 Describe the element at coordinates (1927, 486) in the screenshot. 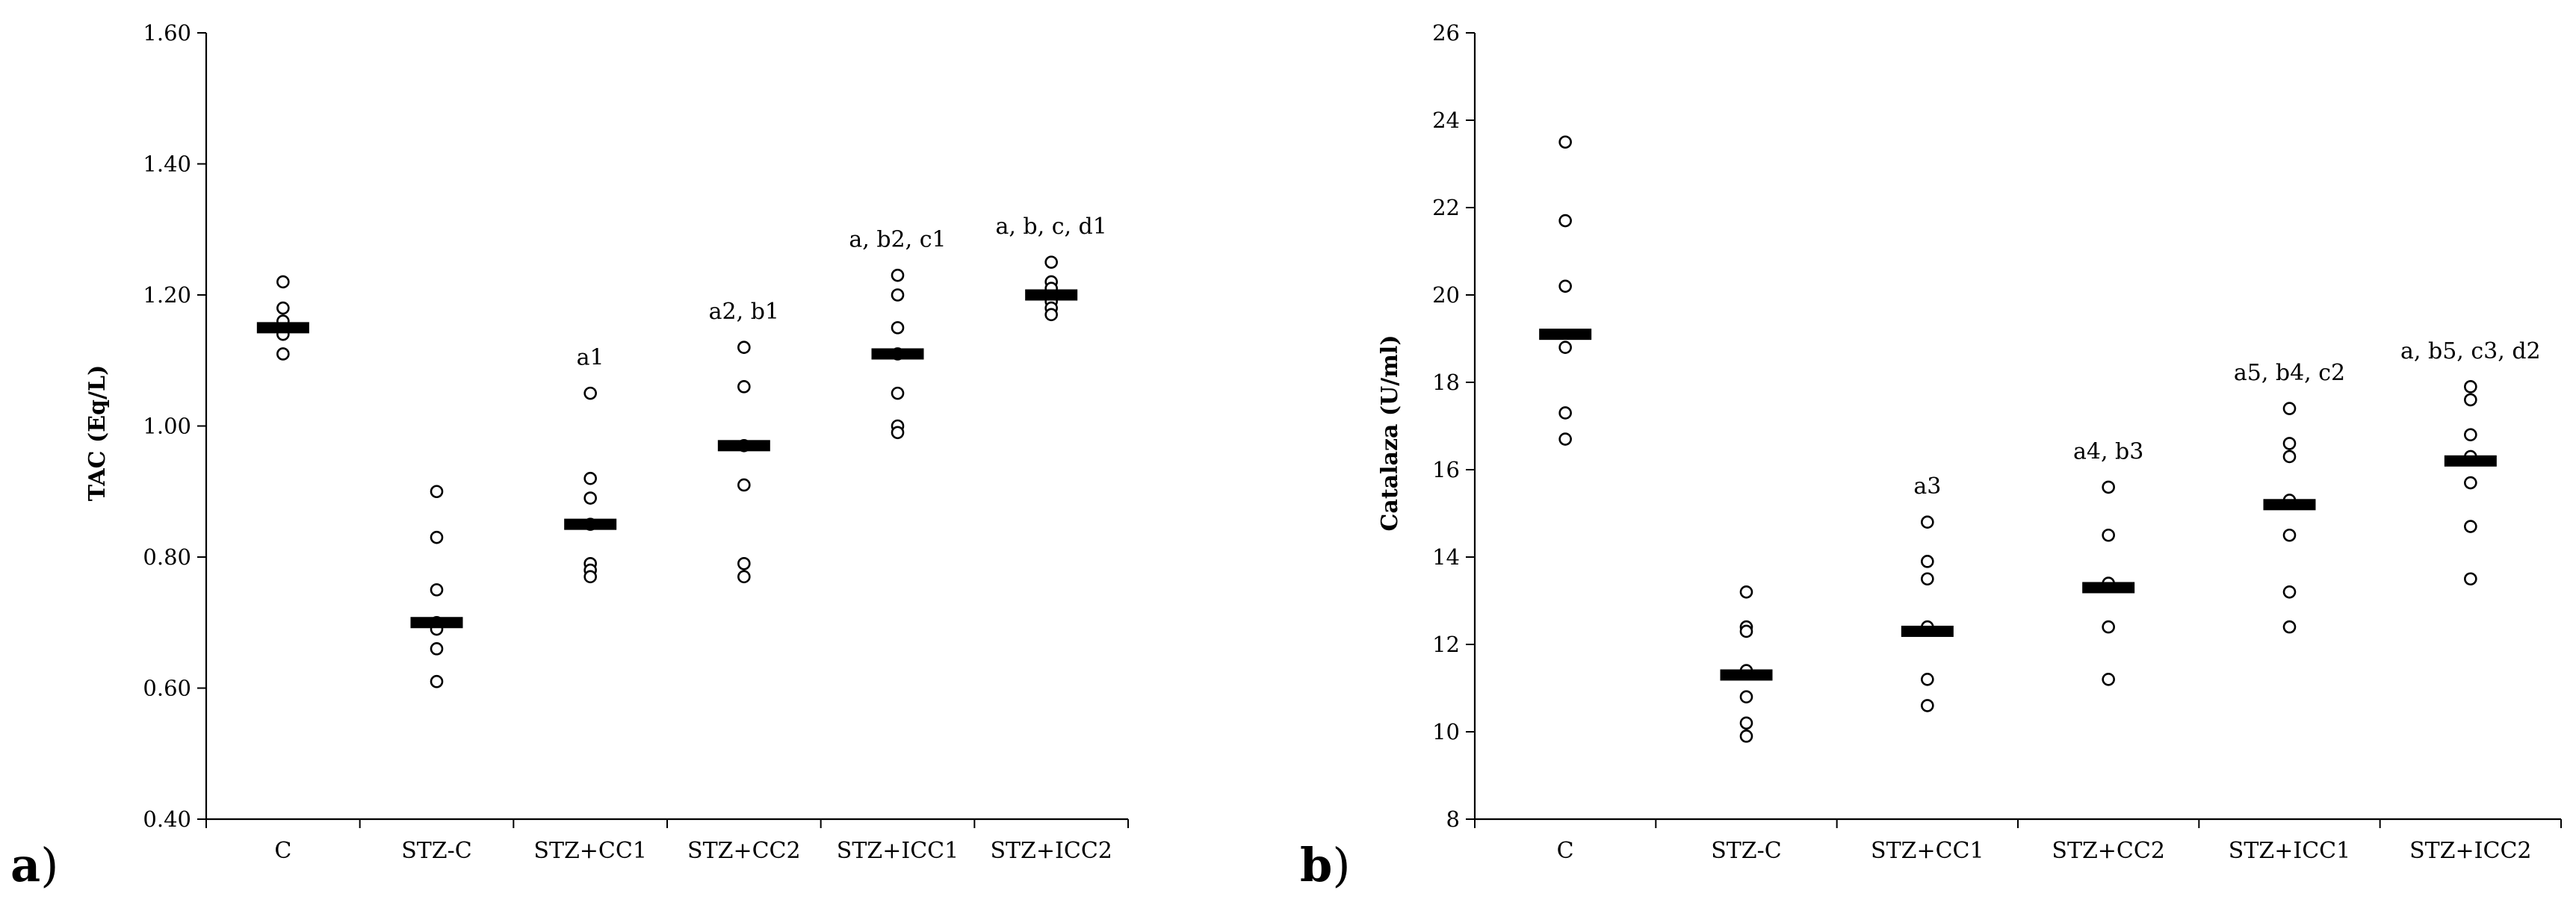

I see `significance-label: a3` at that location.